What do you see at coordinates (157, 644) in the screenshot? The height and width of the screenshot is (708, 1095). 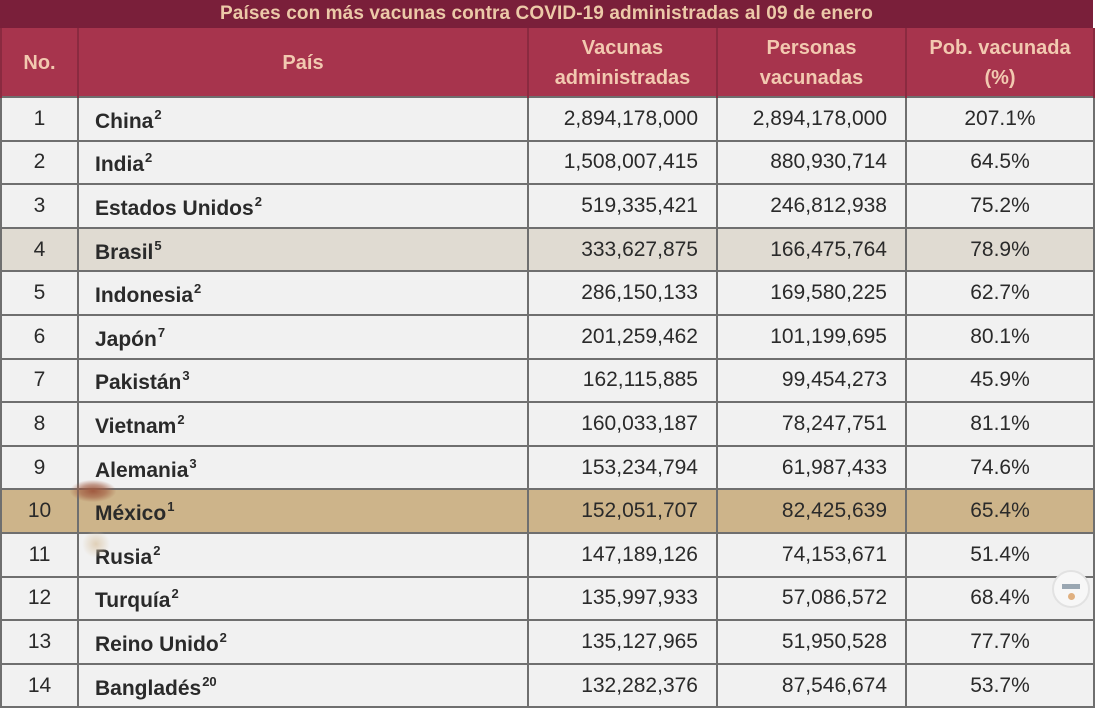 I see `country-name: Reino Unido` at bounding box center [157, 644].